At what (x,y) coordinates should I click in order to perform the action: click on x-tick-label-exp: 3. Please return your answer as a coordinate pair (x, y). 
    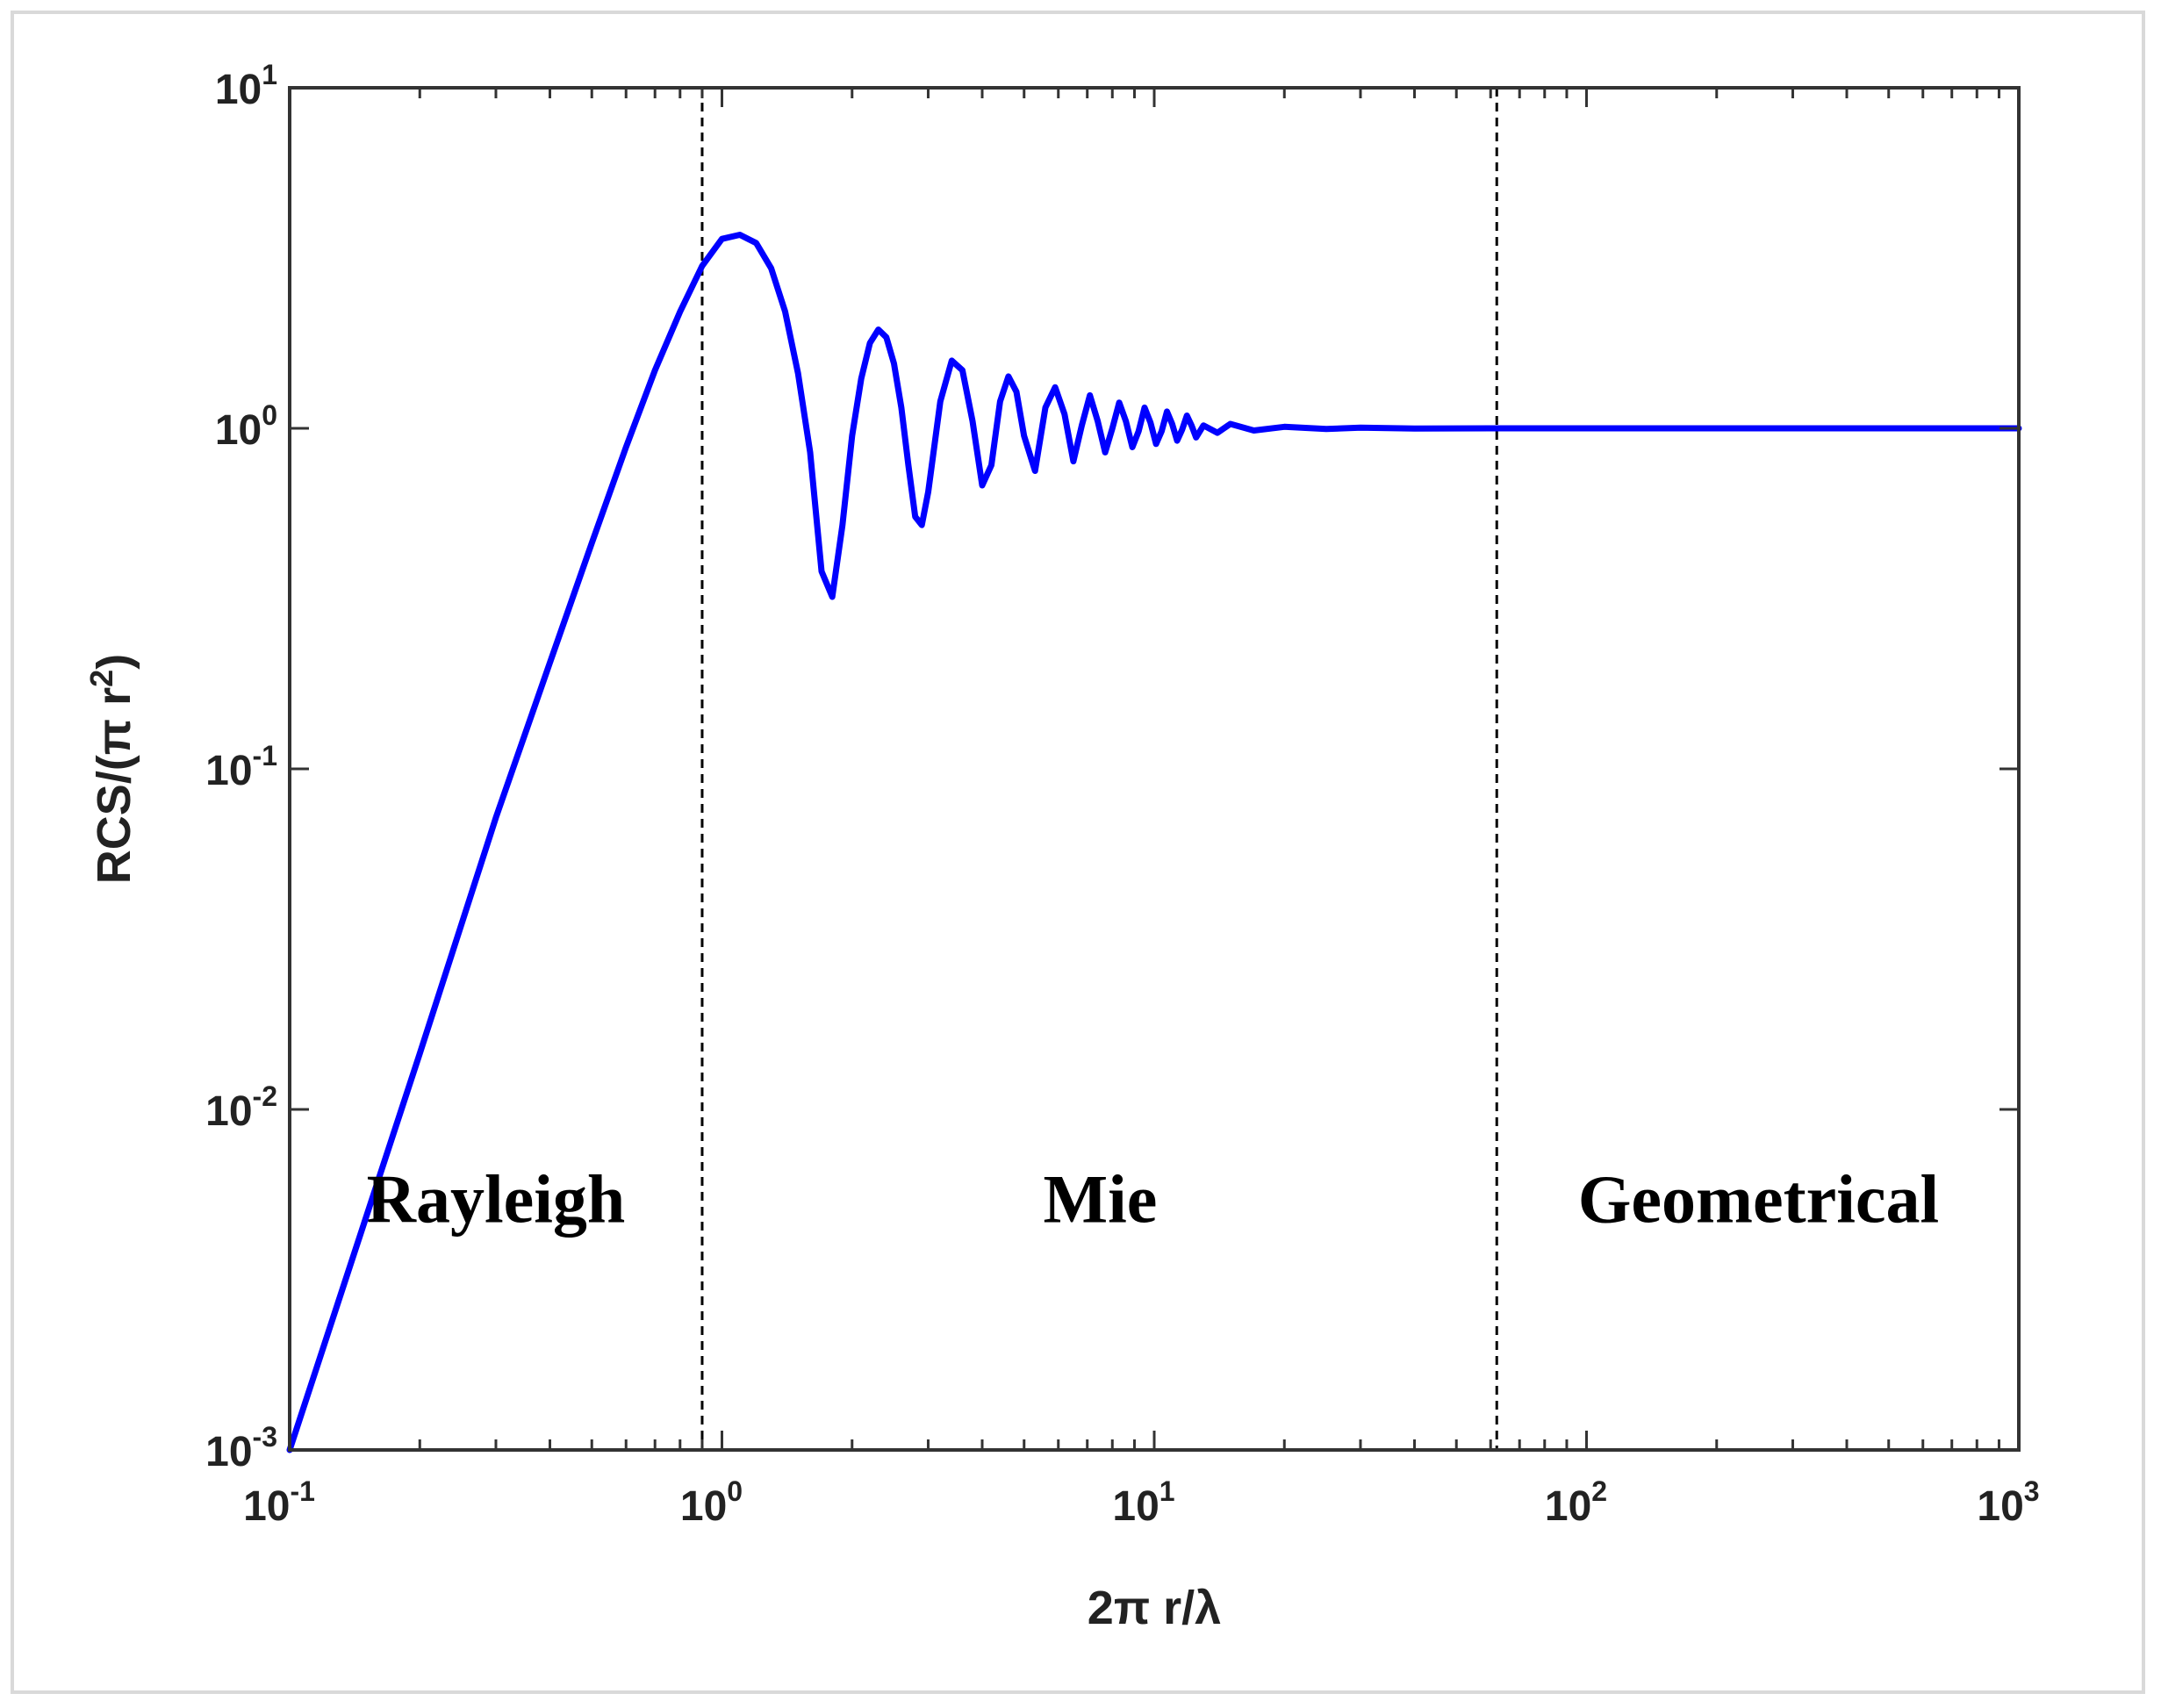
    Looking at the image, I should click on (2032, 1491).